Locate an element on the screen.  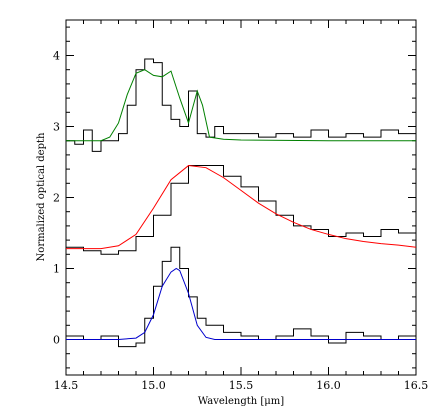
y-tick-labels: 0 1 2 3 4 is located at coordinates (56, 198).